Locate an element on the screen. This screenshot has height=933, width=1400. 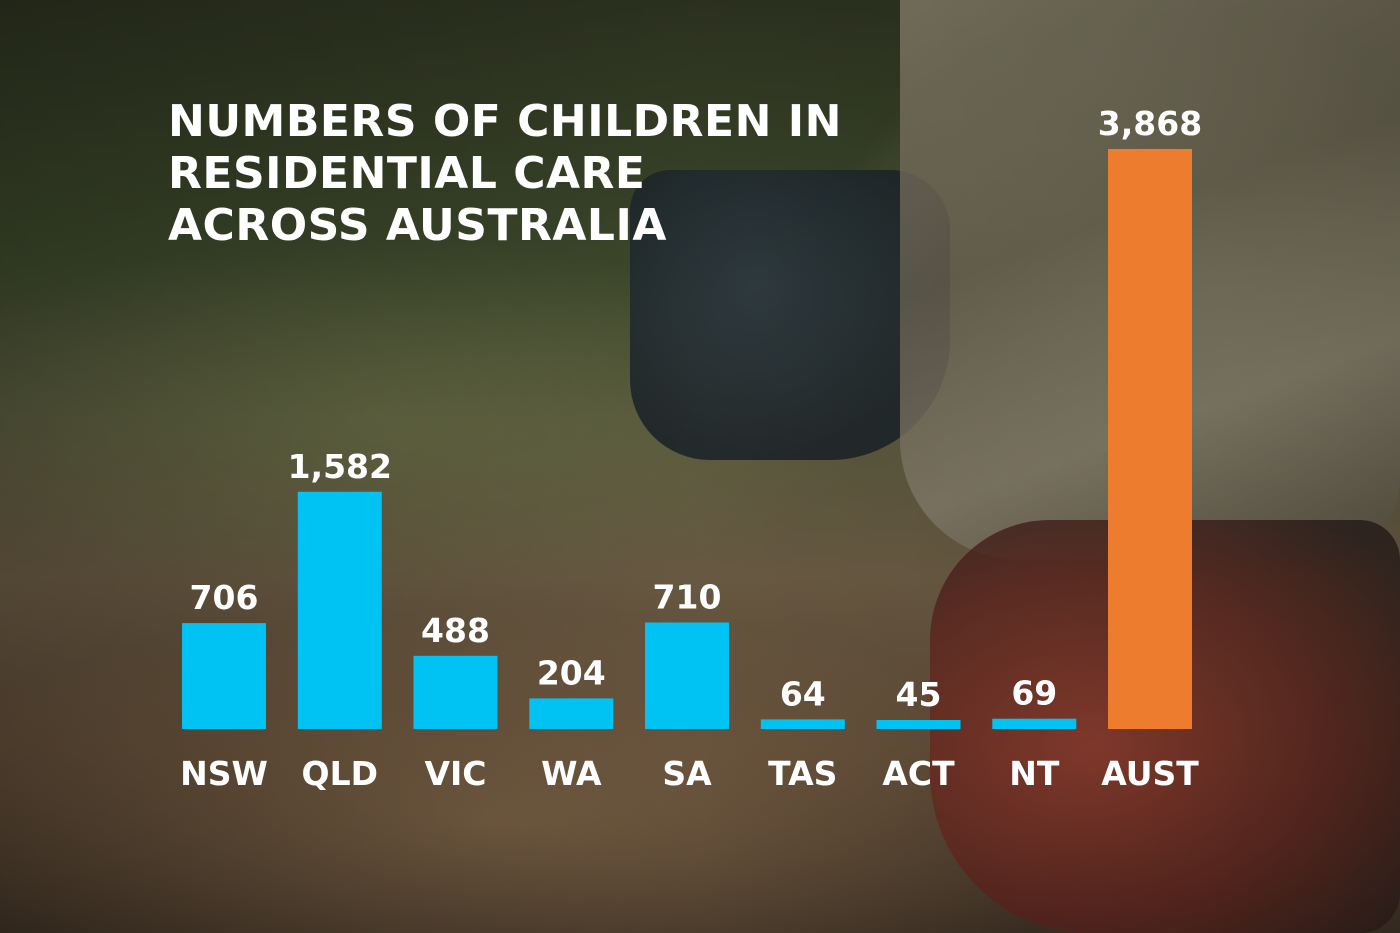
chart-title-line-1: NUMBERS OF CHILDREN IN is located at coordinates (505, 121).